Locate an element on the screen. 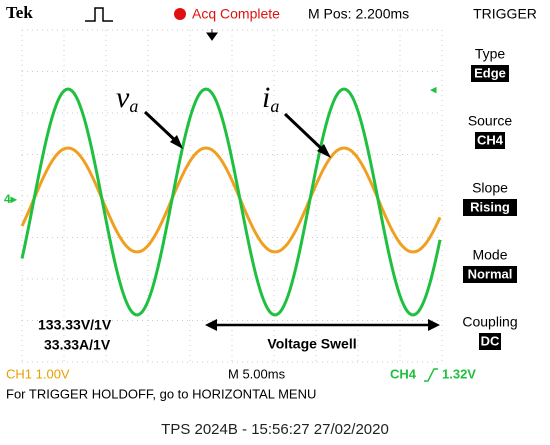 This screenshot has width=550, height=445. menu-value: Normal is located at coordinates (490, 273).